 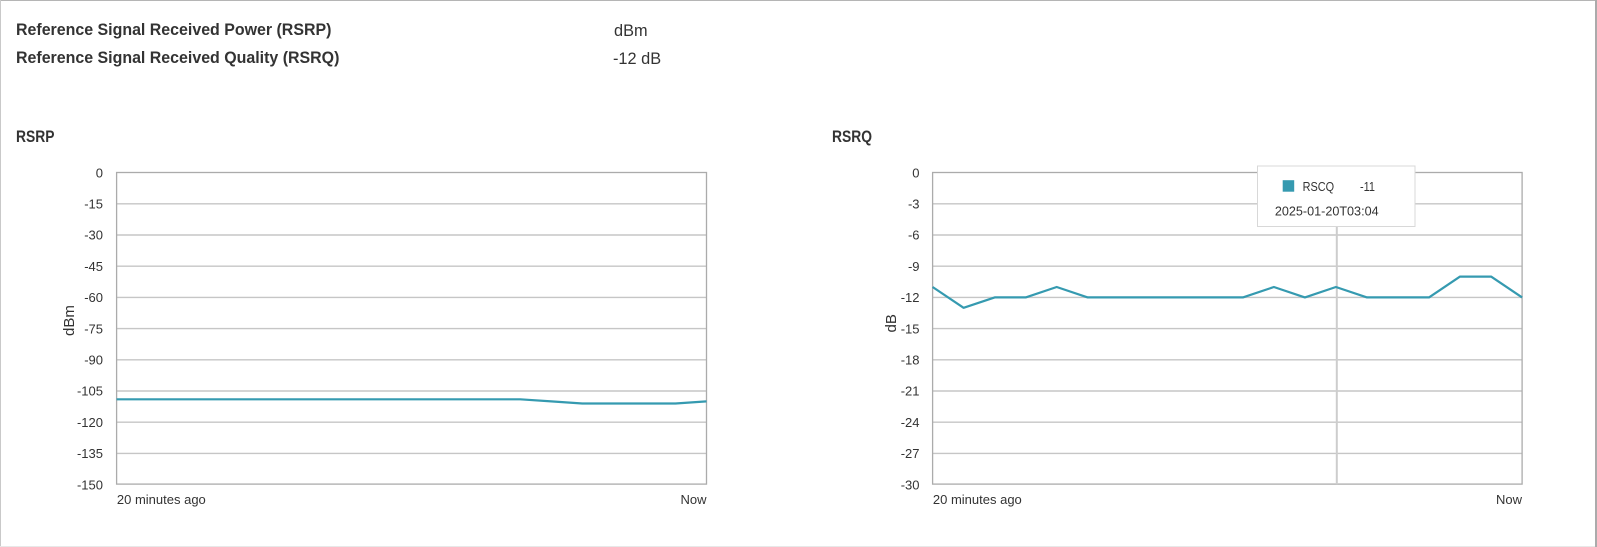 I want to click on svg-text: -6, so click(x=914, y=235).